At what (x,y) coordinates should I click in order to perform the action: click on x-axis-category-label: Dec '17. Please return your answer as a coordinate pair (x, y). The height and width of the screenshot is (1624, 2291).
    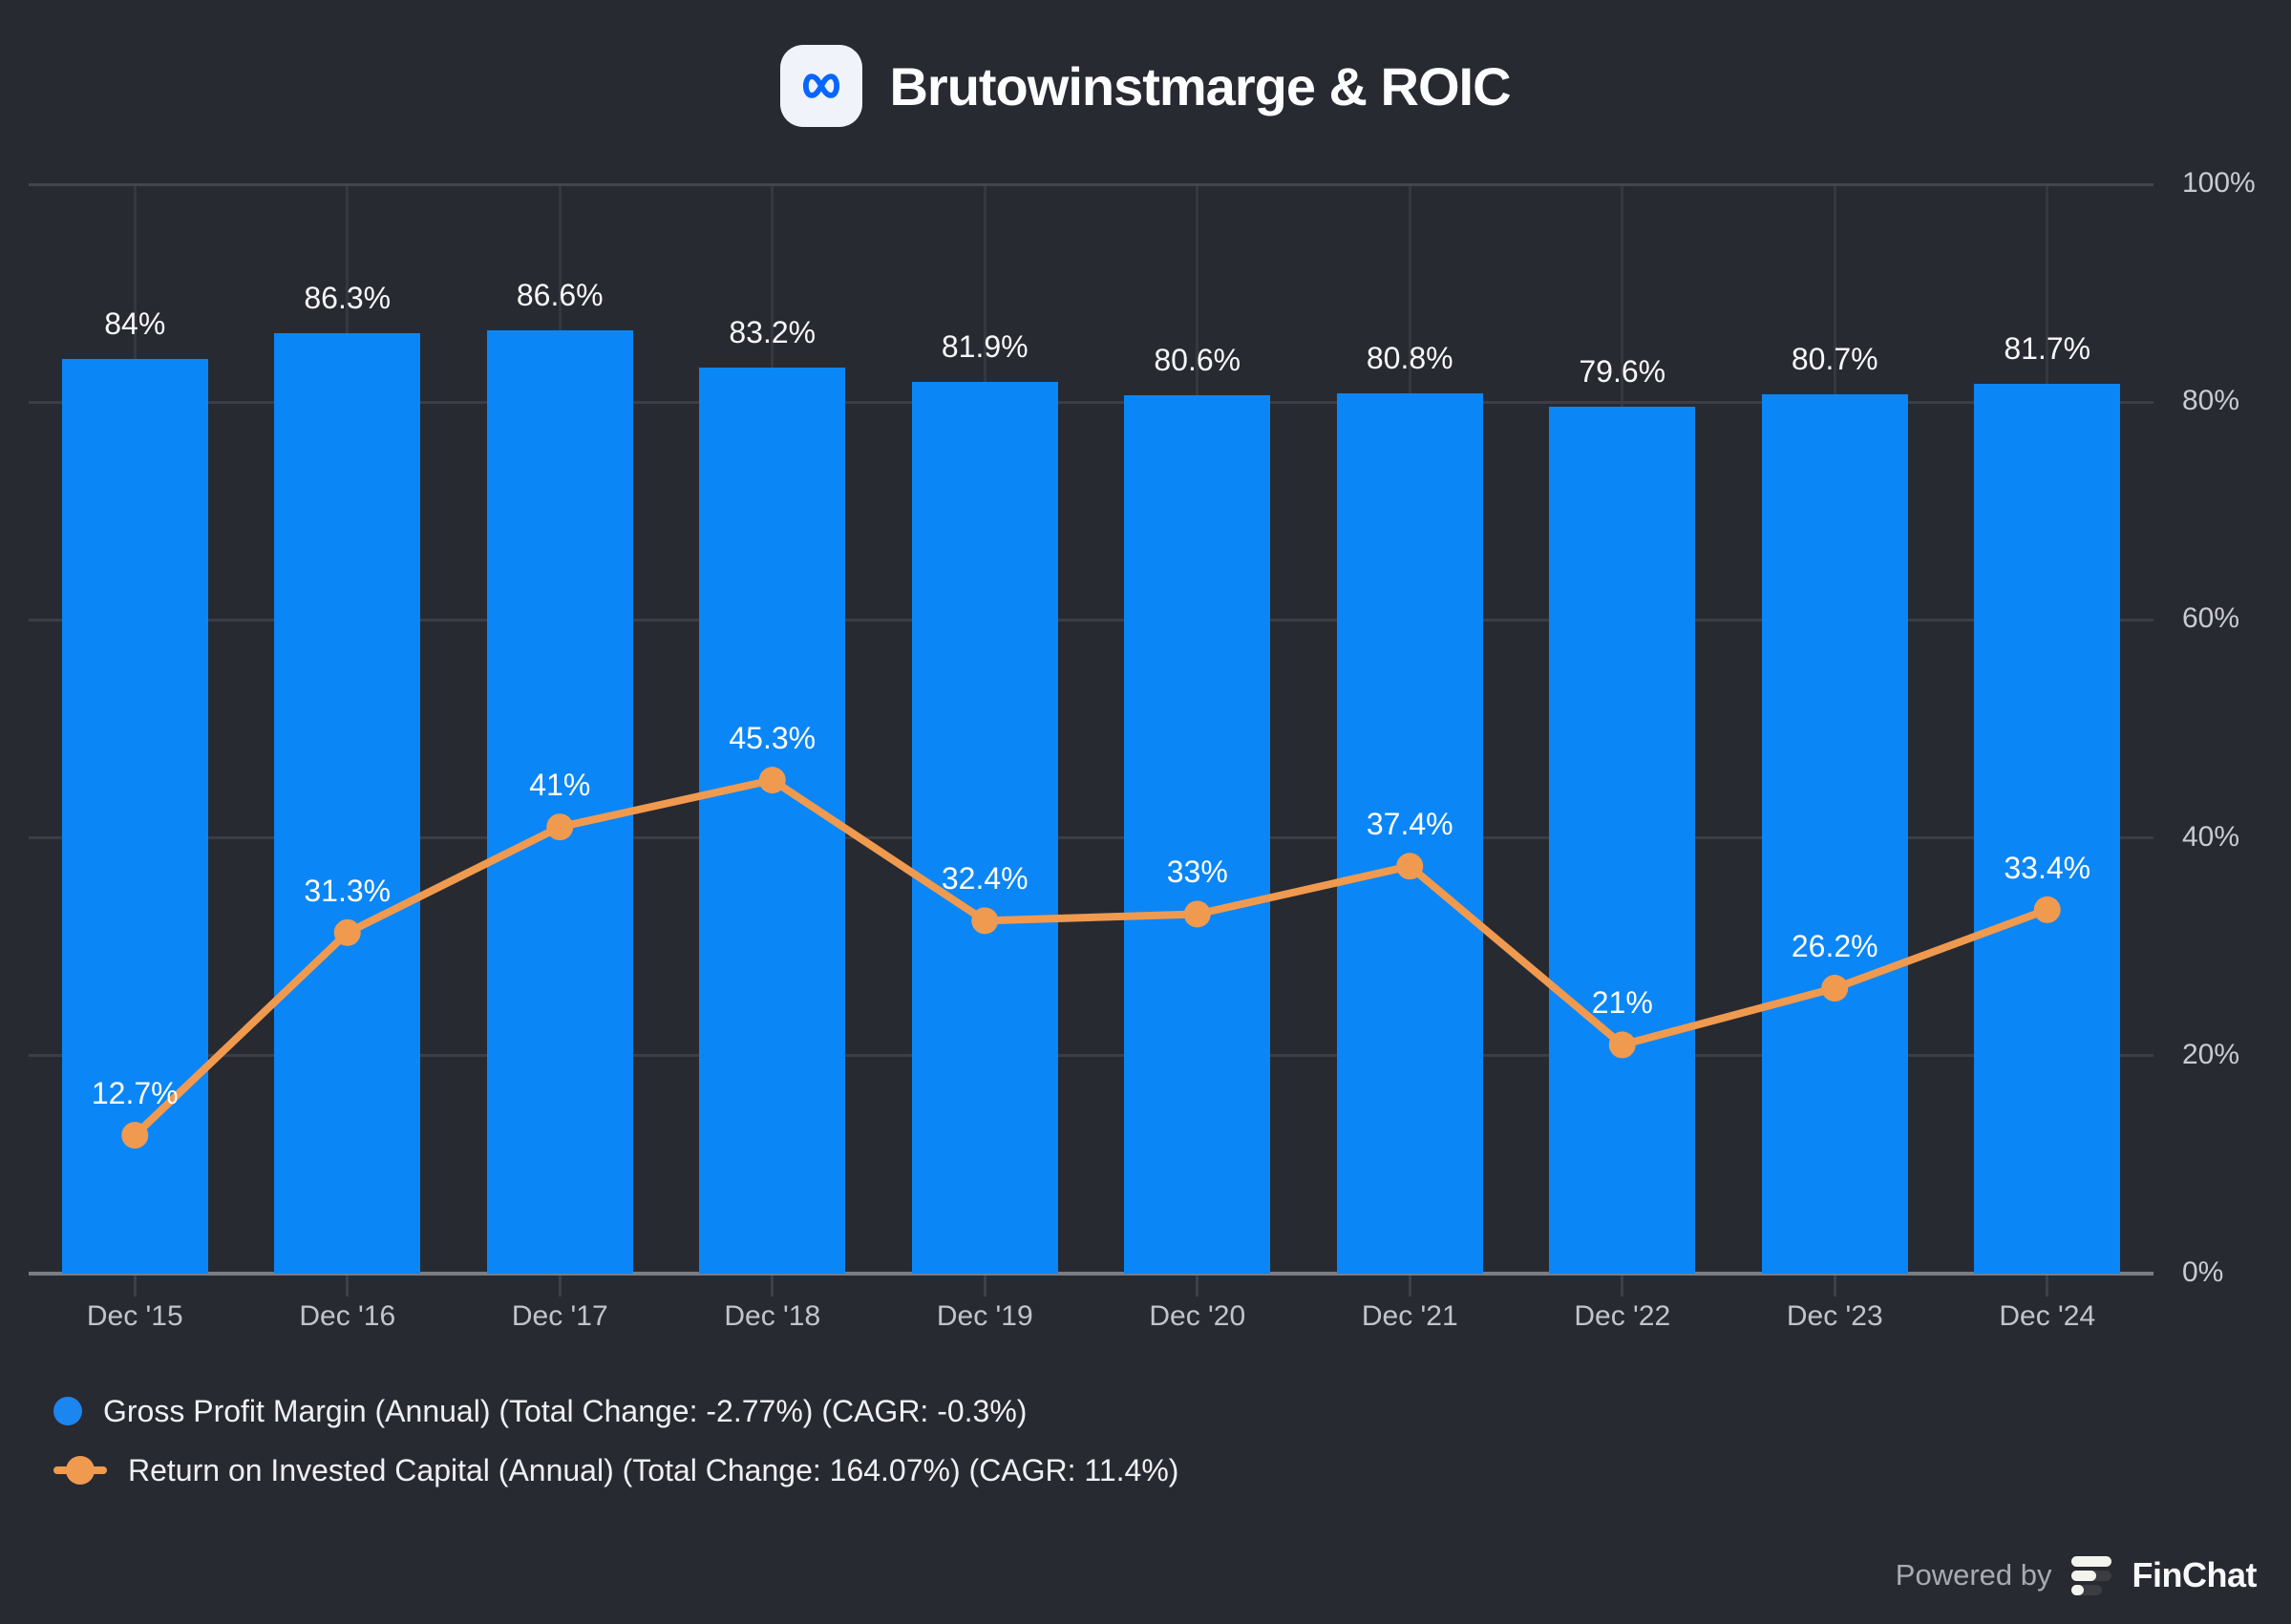
    Looking at the image, I should click on (559, 1316).